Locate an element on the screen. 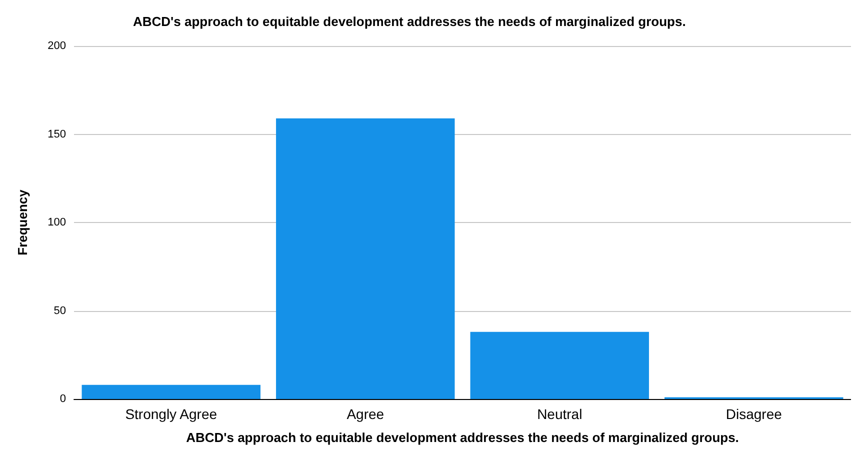 The height and width of the screenshot is (457, 859). x-tick-label: Disagree is located at coordinates (754, 414).